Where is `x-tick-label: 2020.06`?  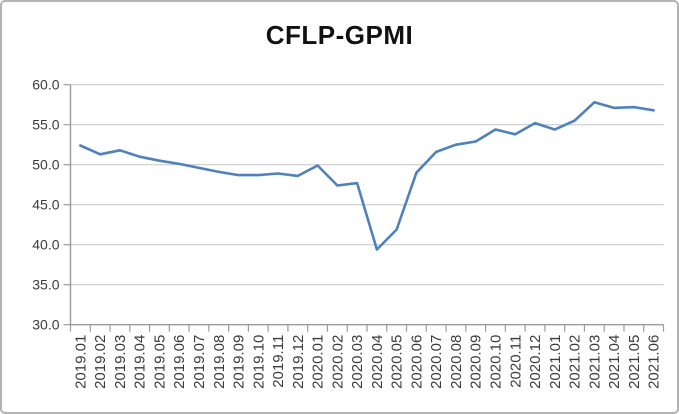
x-tick-label: 2020.06 is located at coordinates (416, 362).